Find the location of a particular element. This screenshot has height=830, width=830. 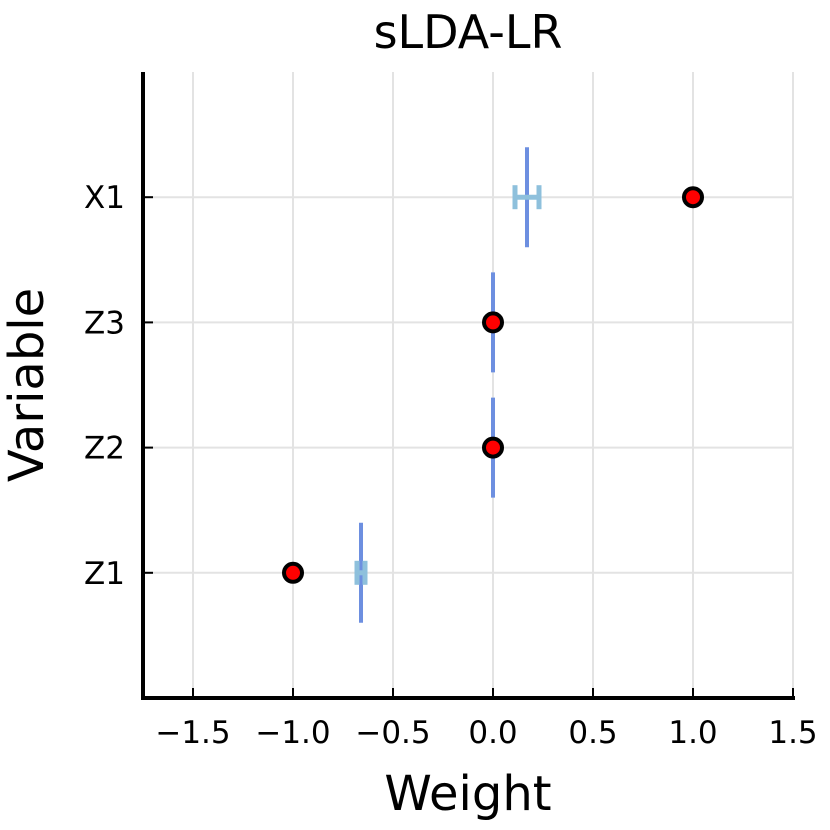

y-ticks: Z1 Z2 Z3 X1 is located at coordinates (118, 386).